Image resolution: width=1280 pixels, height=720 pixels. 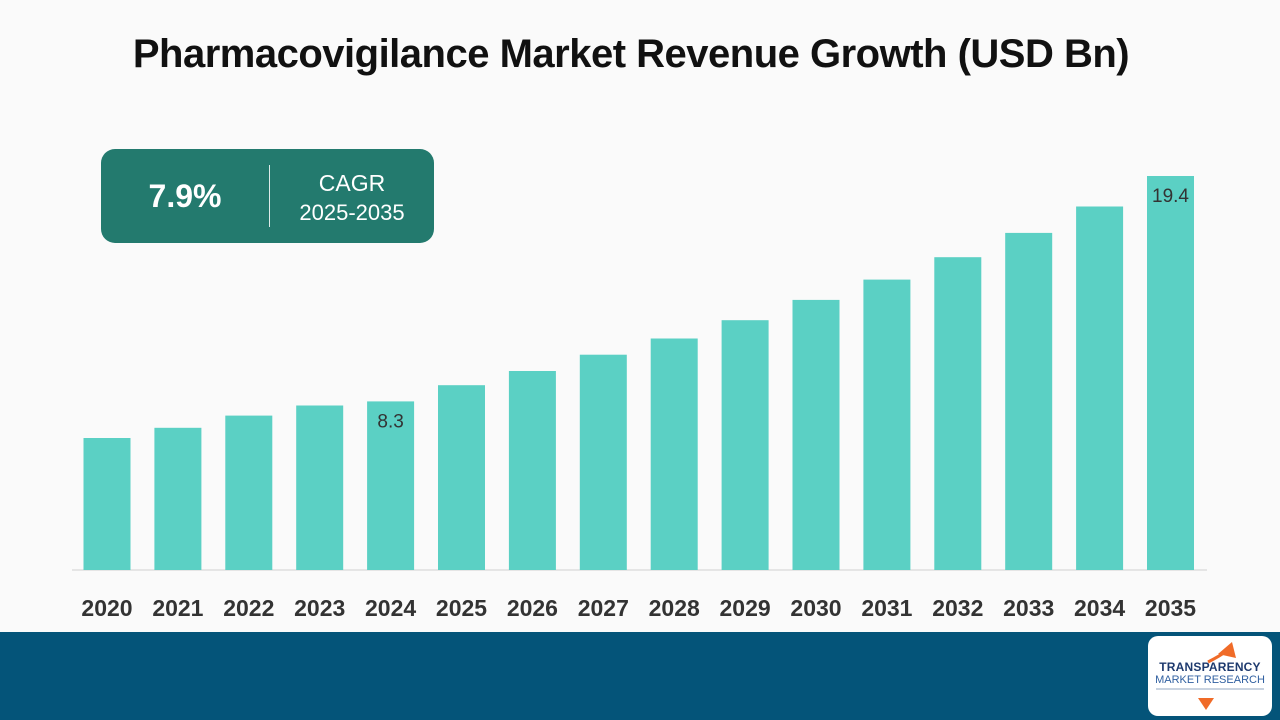 What do you see at coordinates (745, 608) in the screenshot?
I see `x-tick-label: 2029` at bounding box center [745, 608].